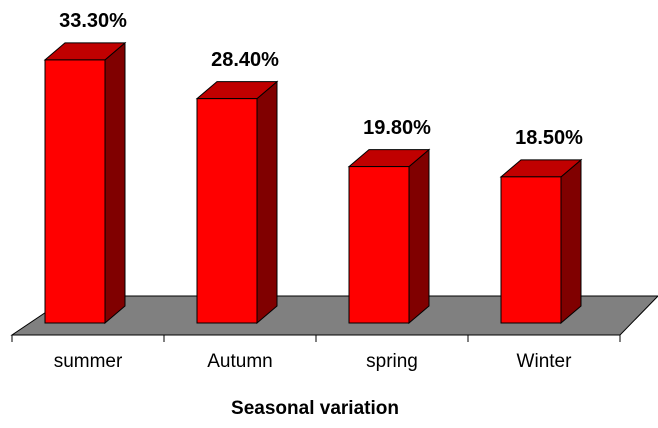 This screenshot has height=428, width=658. Describe the element at coordinates (93, 21) in the screenshot. I see `data-label: 33.30%` at that location.